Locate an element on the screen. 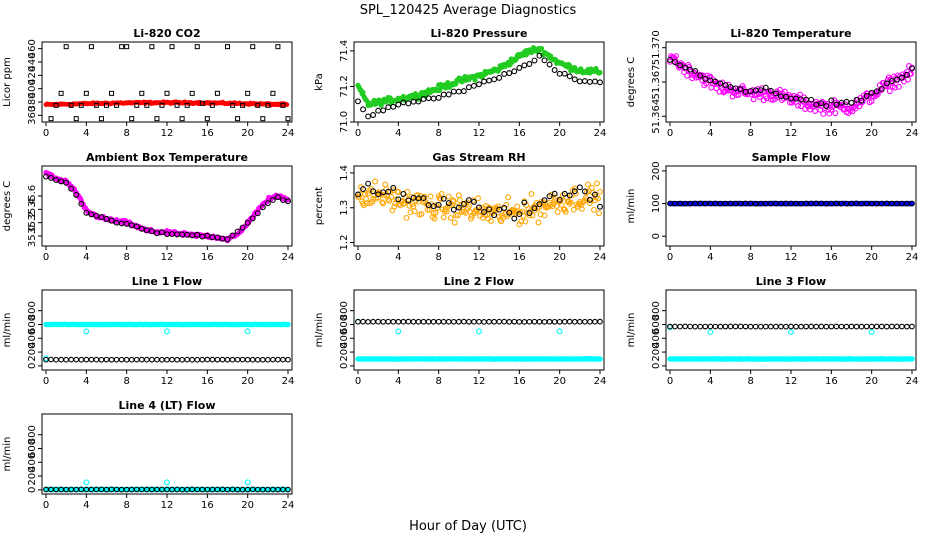 This screenshot has height=540, width=936. panel-title: Line 2 Flow is located at coordinates (479, 281).